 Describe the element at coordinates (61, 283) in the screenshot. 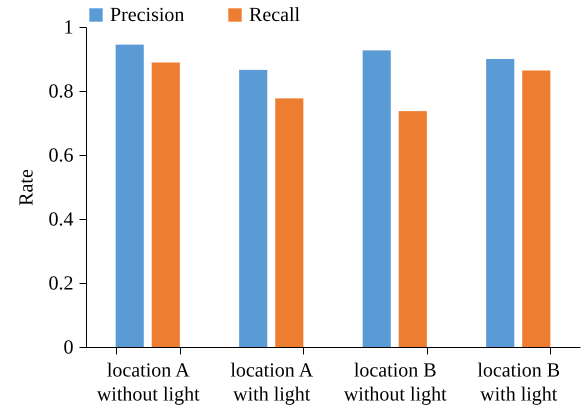

I see `y-tick-label: 0.2` at that location.